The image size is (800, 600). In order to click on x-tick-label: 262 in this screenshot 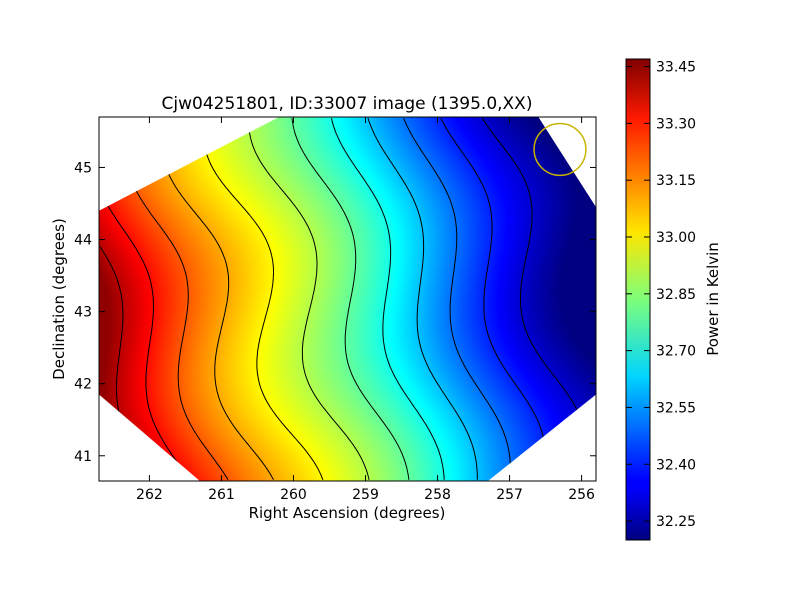, I will do `click(149, 495)`.